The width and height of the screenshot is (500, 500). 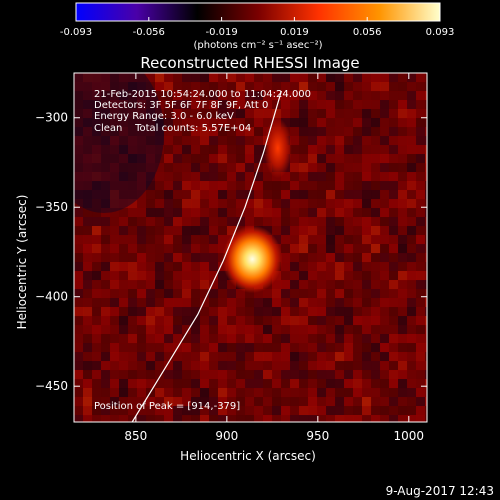 What do you see at coordinates (221, 32) in the screenshot?
I see `colorbar-tick-label: -0.019` at bounding box center [221, 32].